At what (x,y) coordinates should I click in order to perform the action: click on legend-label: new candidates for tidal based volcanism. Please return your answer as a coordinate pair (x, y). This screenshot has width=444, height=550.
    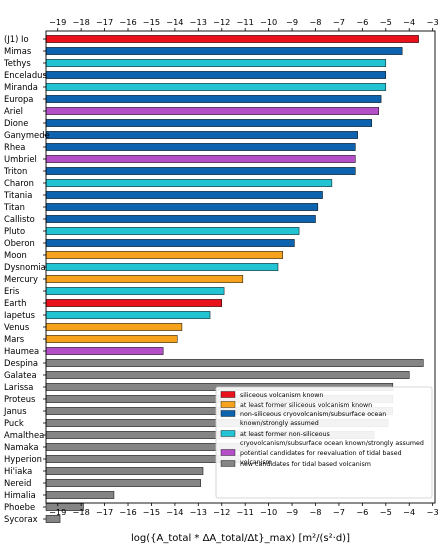
    Looking at the image, I should click on (305, 464).